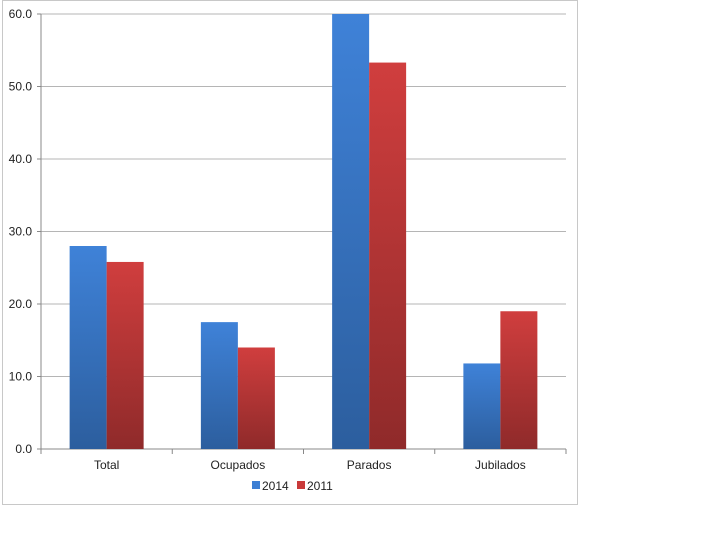  I want to click on y-tick-label: 10.0, so click(21, 377).